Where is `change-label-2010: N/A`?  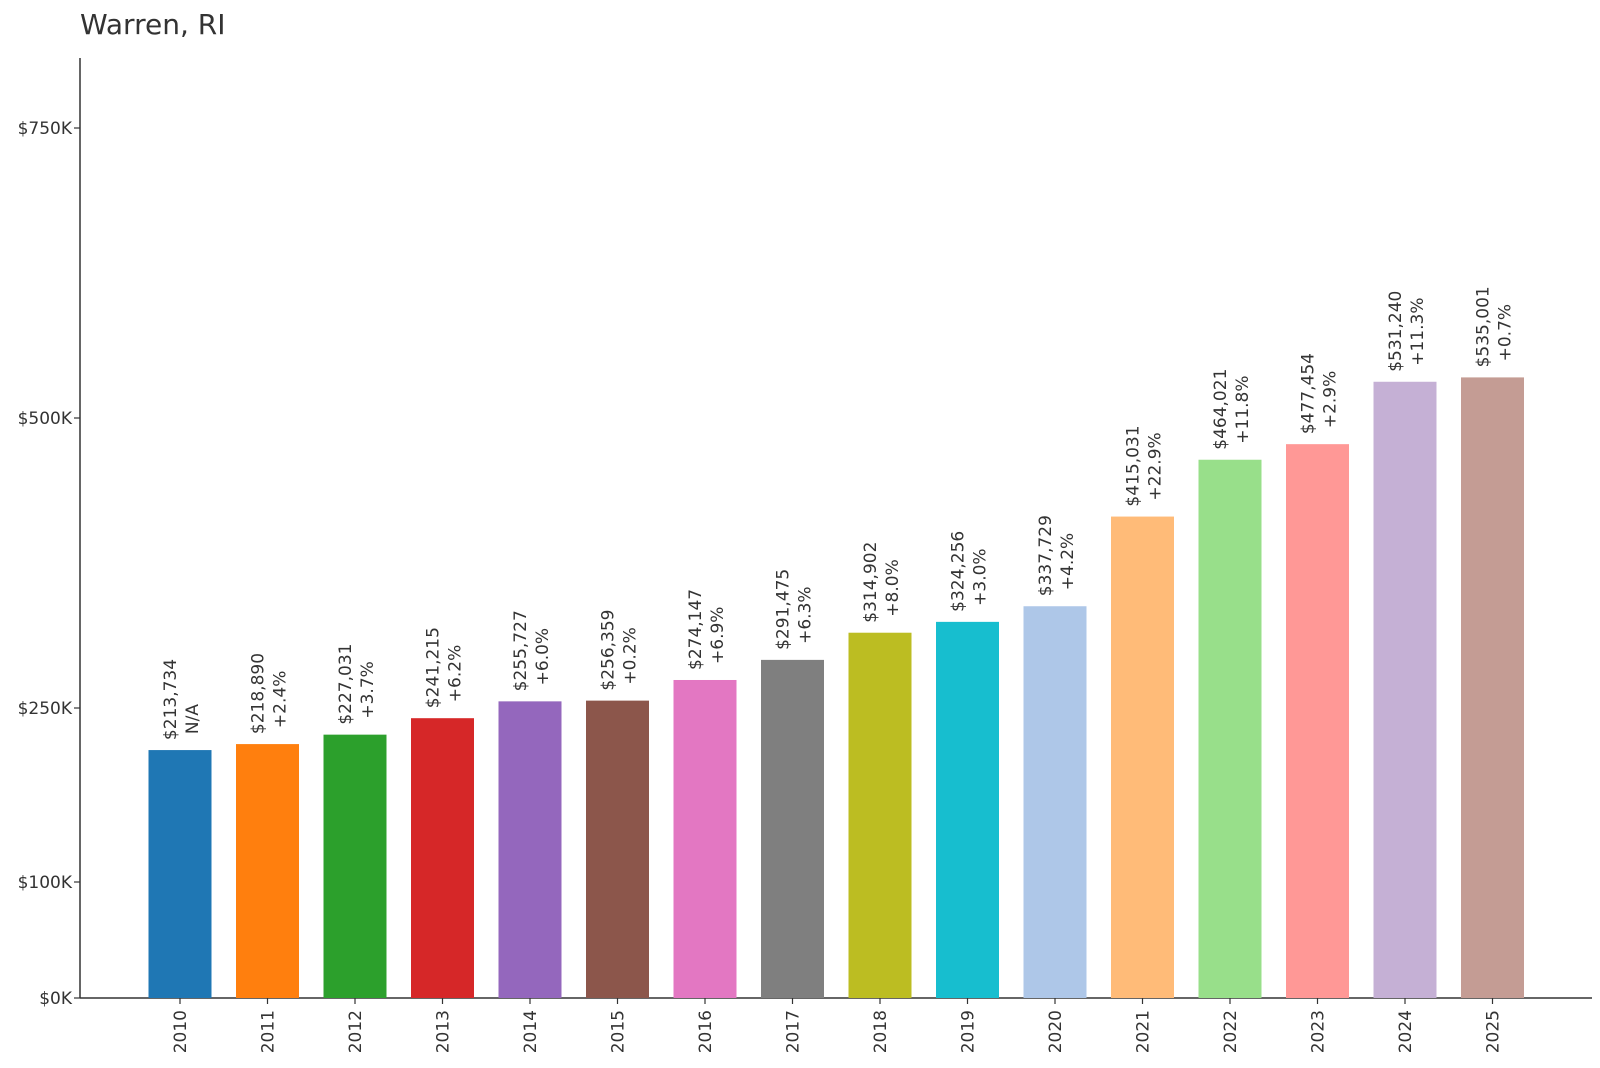 change-label-2010: N/A is located at coordinates (193, 719).